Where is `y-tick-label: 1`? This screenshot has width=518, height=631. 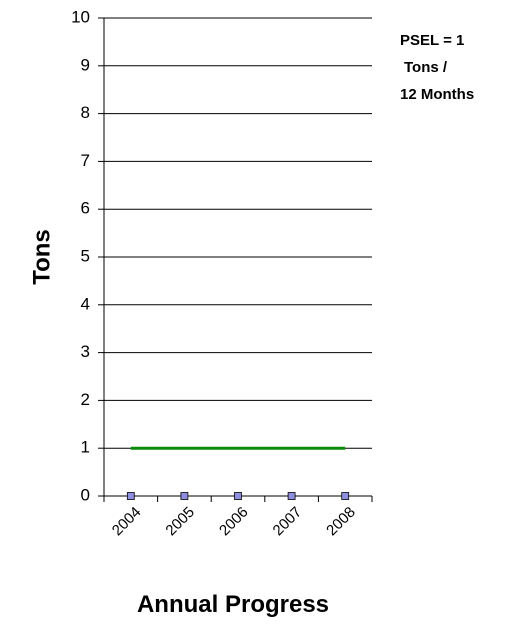
y-tick-label: 1 is located at coordinates (85, 447).